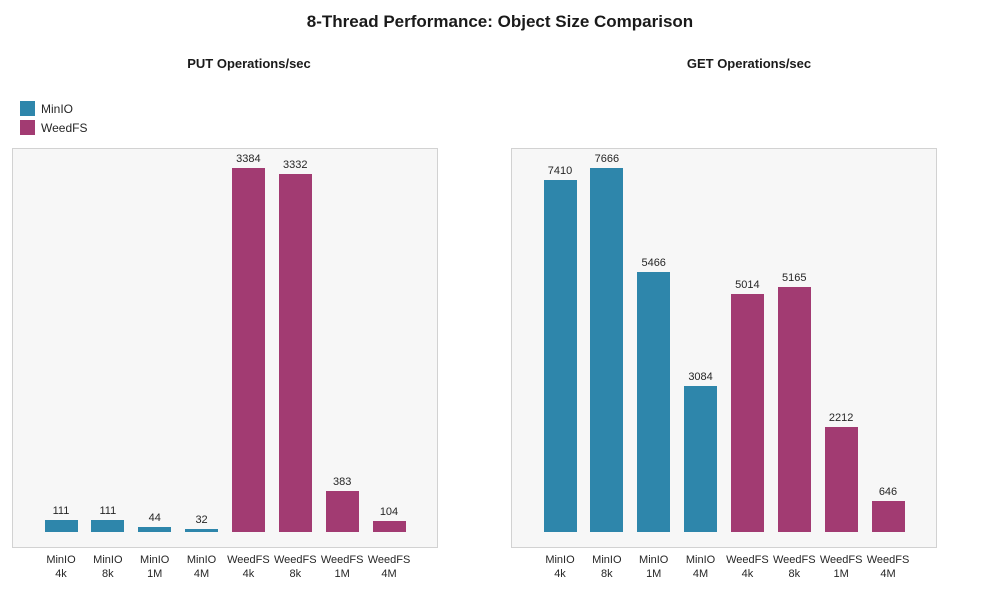 The height and width of the screenshot is (600, 1000). I want to click on bar-value-label: 646, so click(888, 492).